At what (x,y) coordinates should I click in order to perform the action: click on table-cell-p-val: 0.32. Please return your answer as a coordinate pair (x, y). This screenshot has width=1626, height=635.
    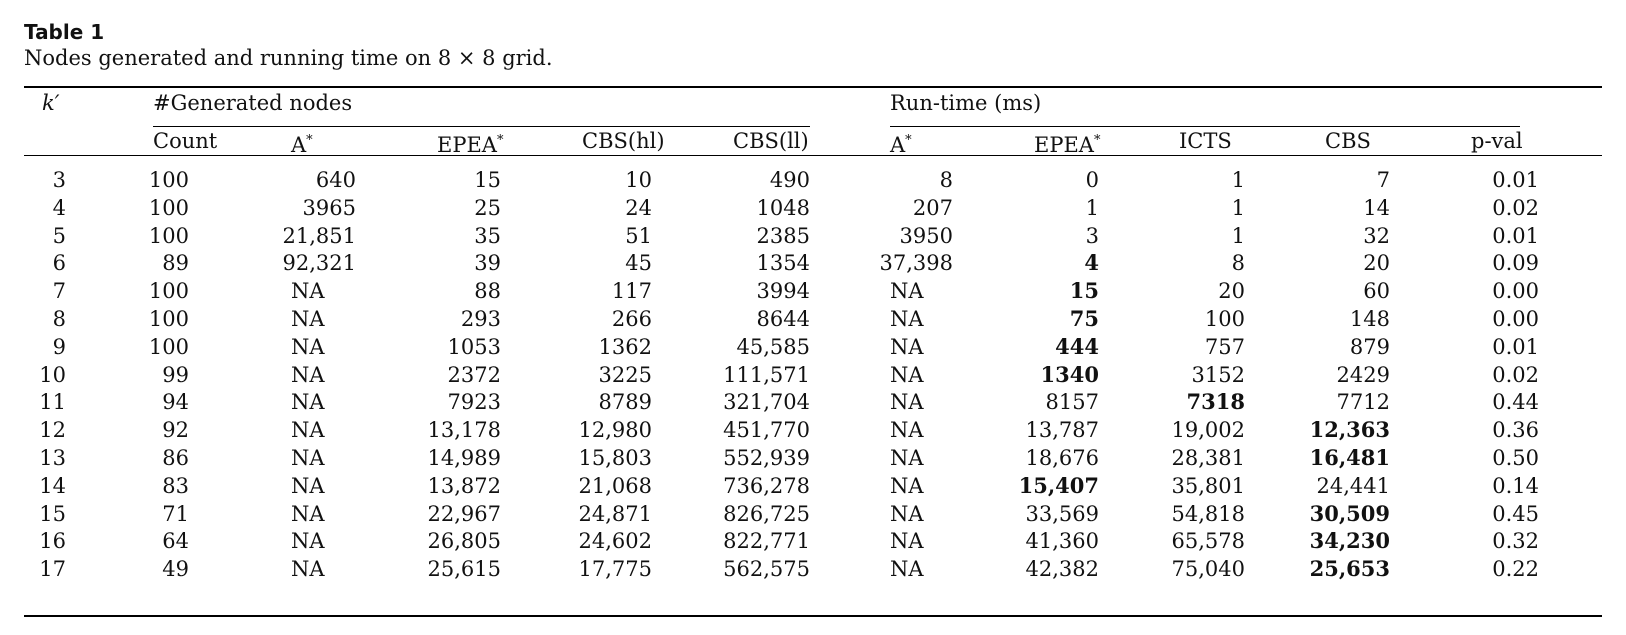
    Looking at the image, I should click on (1515, 541).